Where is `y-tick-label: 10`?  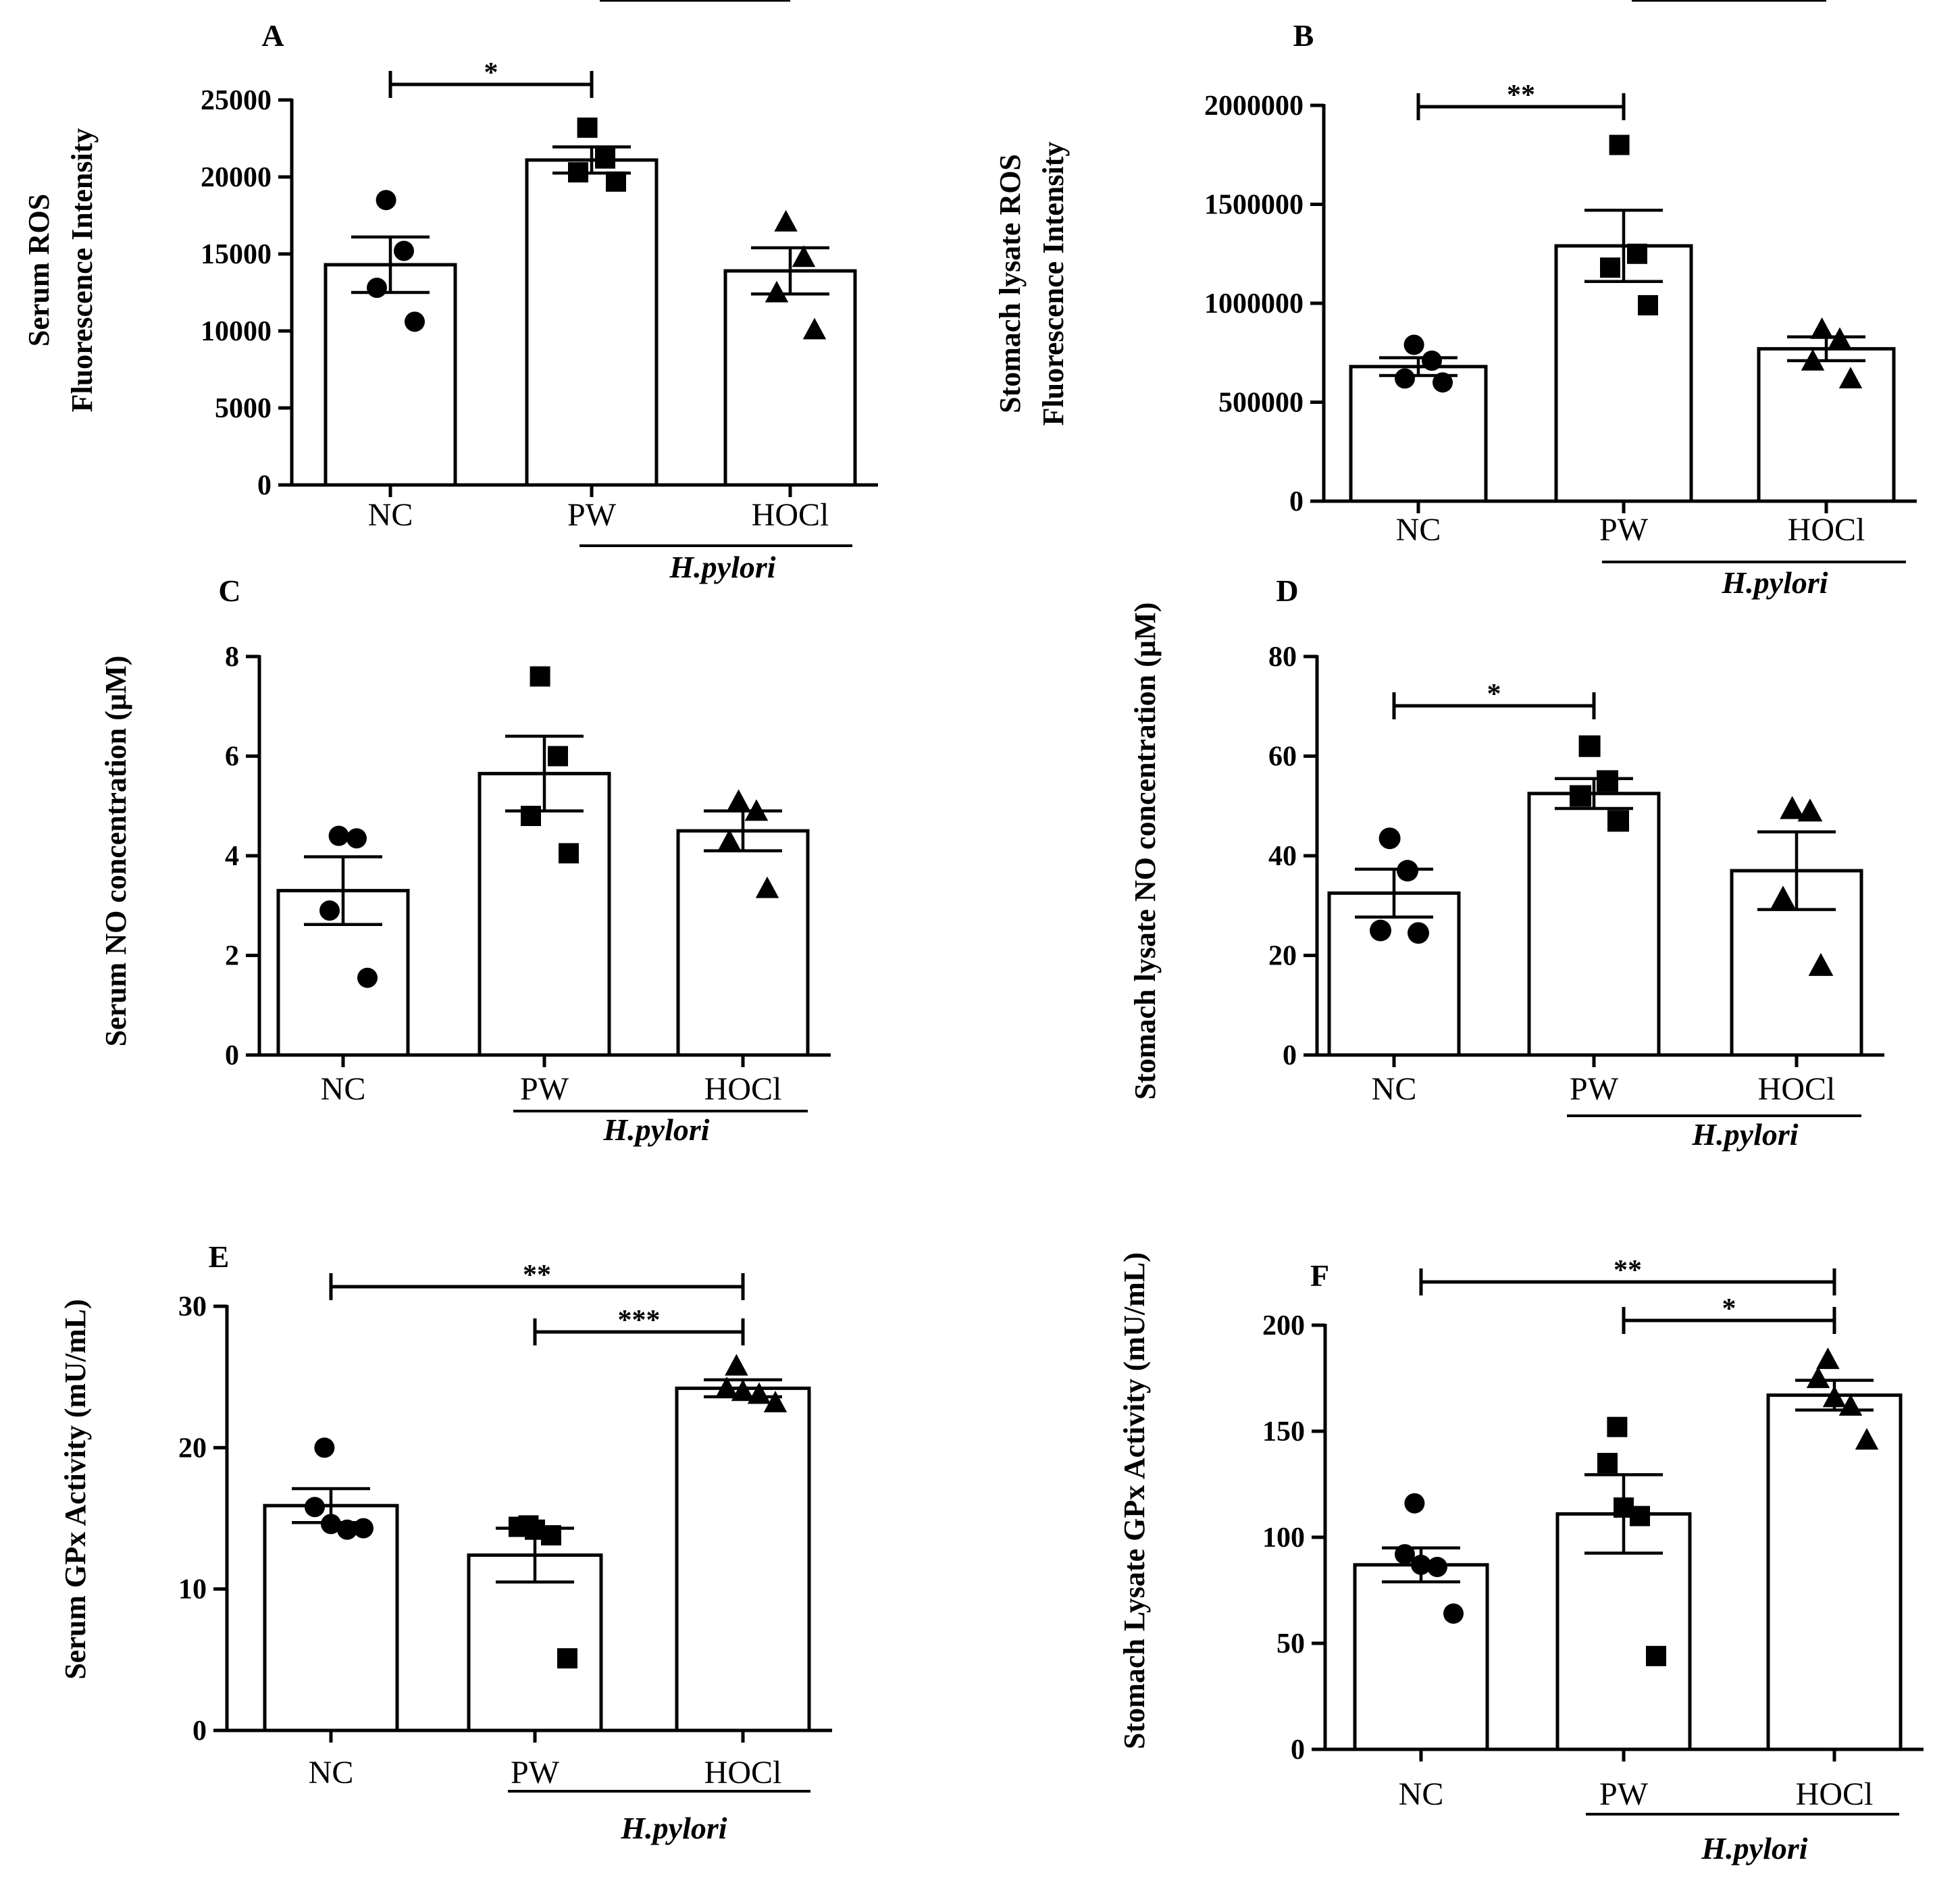
y-tick-label: 10 is located at coordinates (193, 1589).